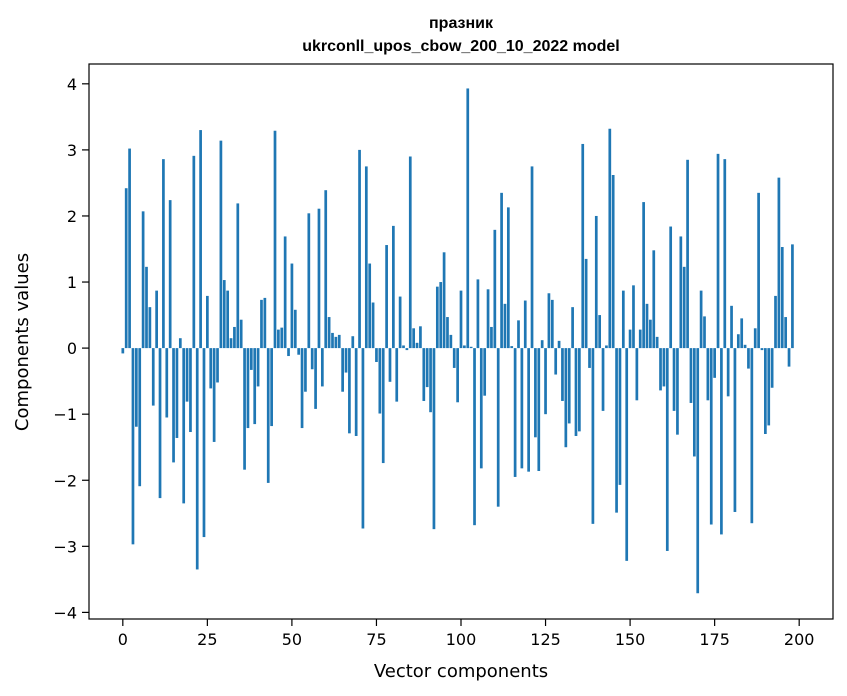 The width and height of the screenshot is (847, 696). Describe the element at coordinates (22, 342) in the screenshot. I see `y-axis-label: Components values` at that location.